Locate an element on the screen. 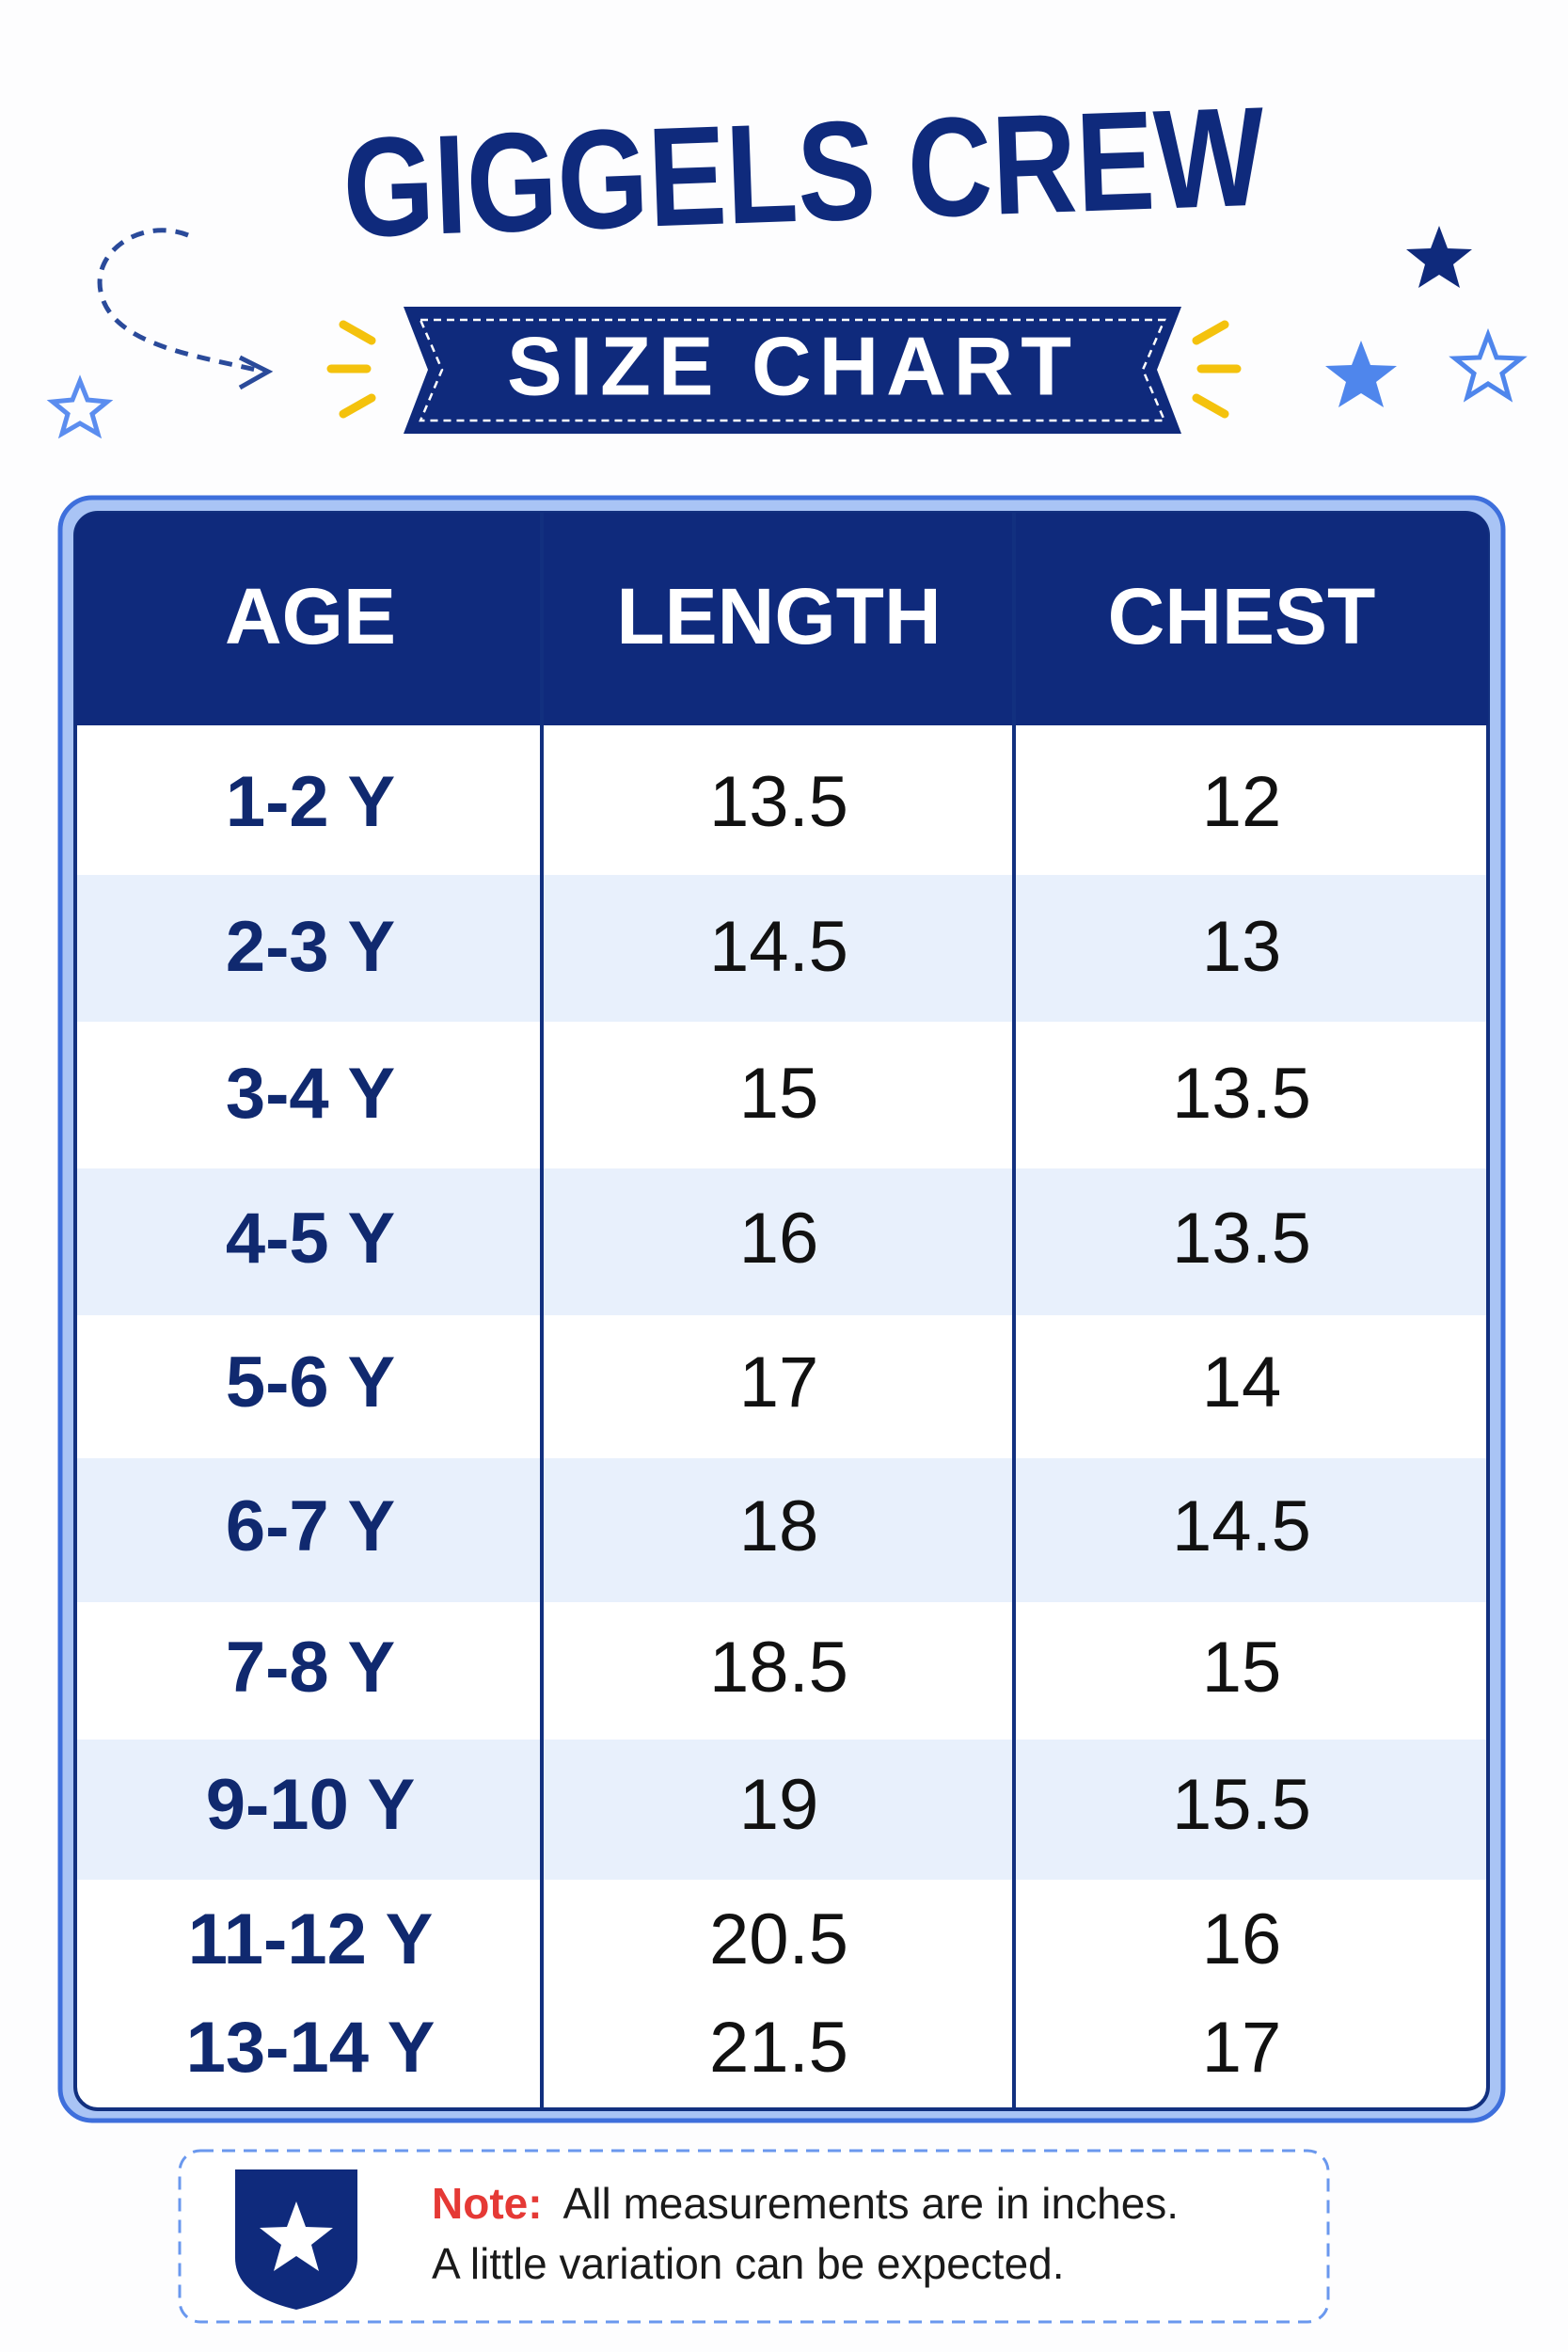 This screenshot has width=1568, height=2352. measure-cell: 18.5 is located at coordinates (778, 1668).